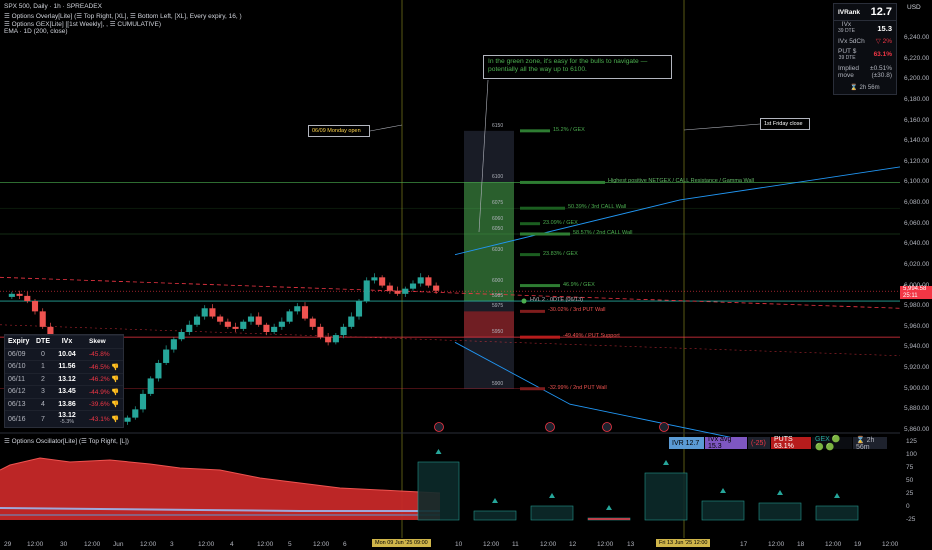 The image size is (932, 550). I want to click on col-dte: DTE, so click(43, 342).